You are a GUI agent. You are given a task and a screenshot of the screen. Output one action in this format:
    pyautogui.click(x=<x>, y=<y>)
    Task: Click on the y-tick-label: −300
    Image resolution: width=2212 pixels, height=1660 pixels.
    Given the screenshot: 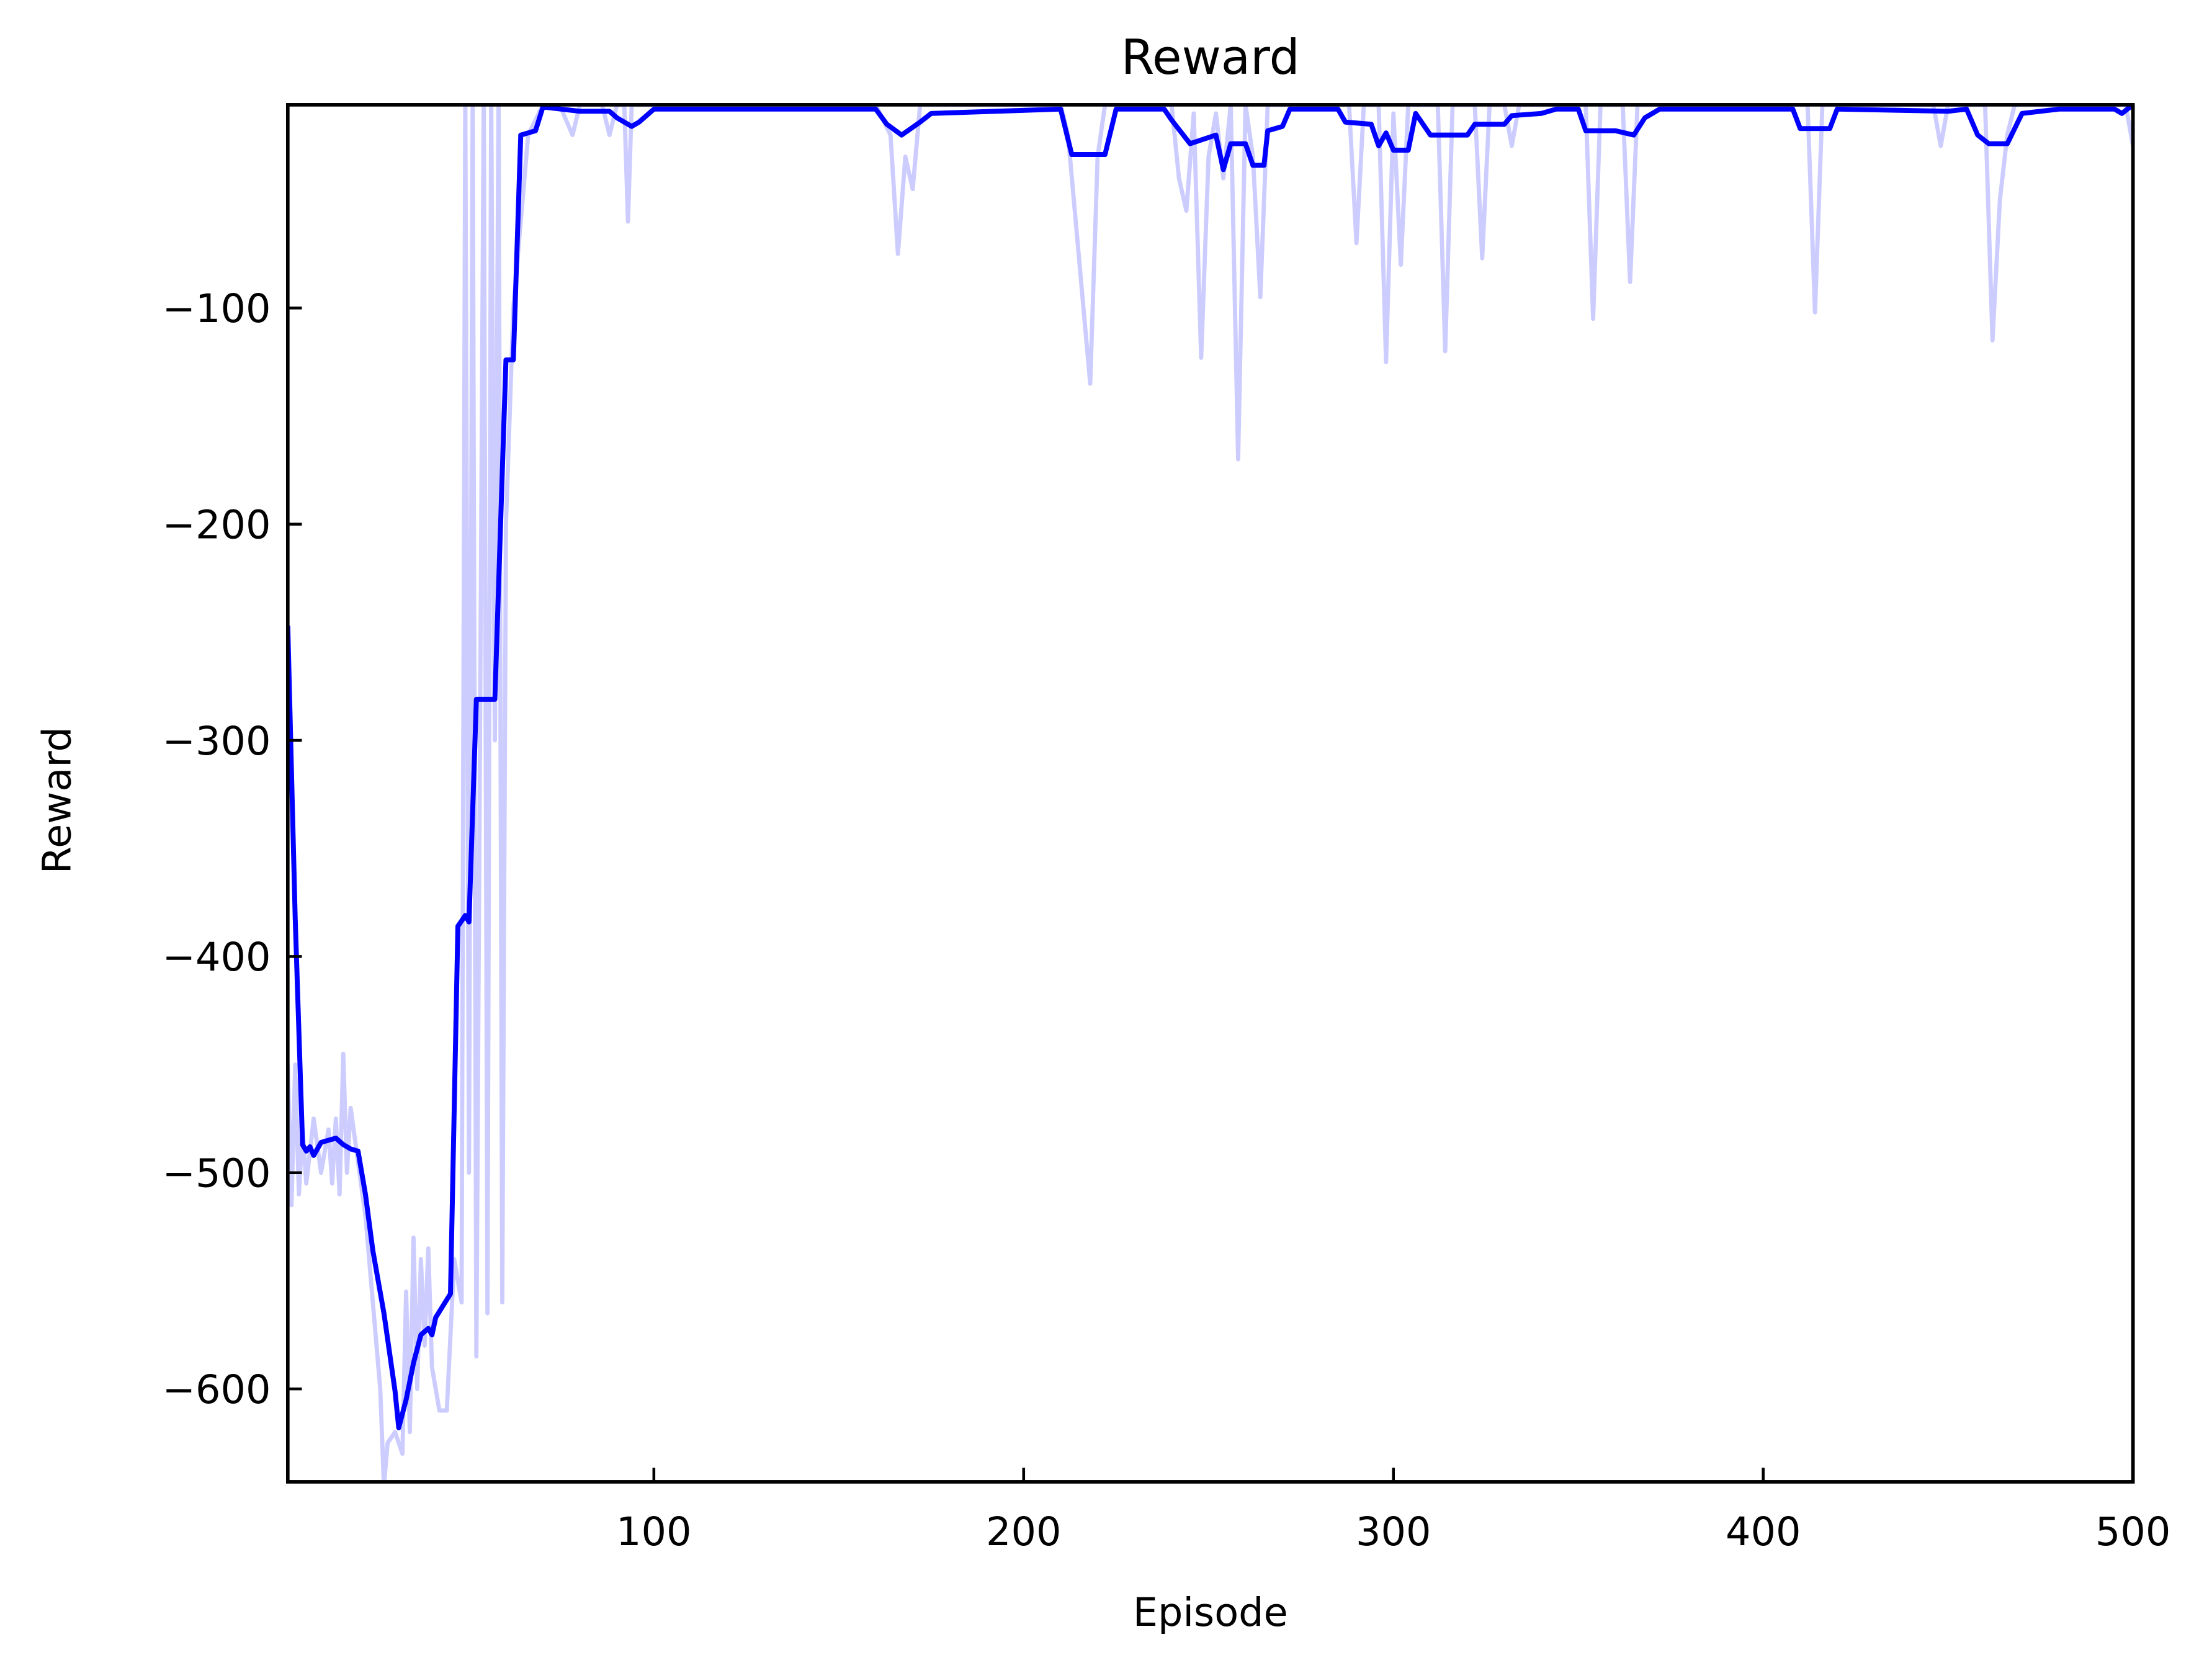 What is the action you would take?
    pyautogui.click(x=217, y=742)
    